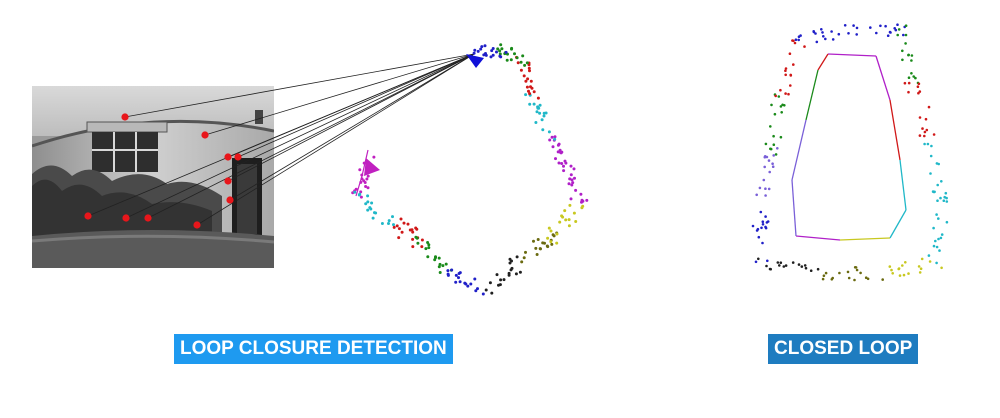 Image resolution: width=1000 pixels, height=418 pixels. What do you see at coordinates (475, 61) in the screenshot?
I see `current-pose-marker` at bounding box center [475, 61].